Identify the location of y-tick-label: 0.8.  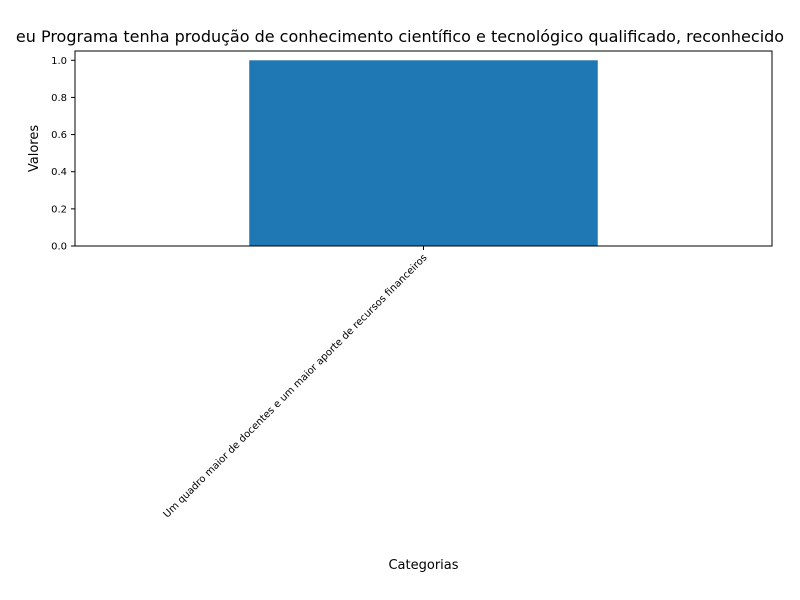
(59, 98).